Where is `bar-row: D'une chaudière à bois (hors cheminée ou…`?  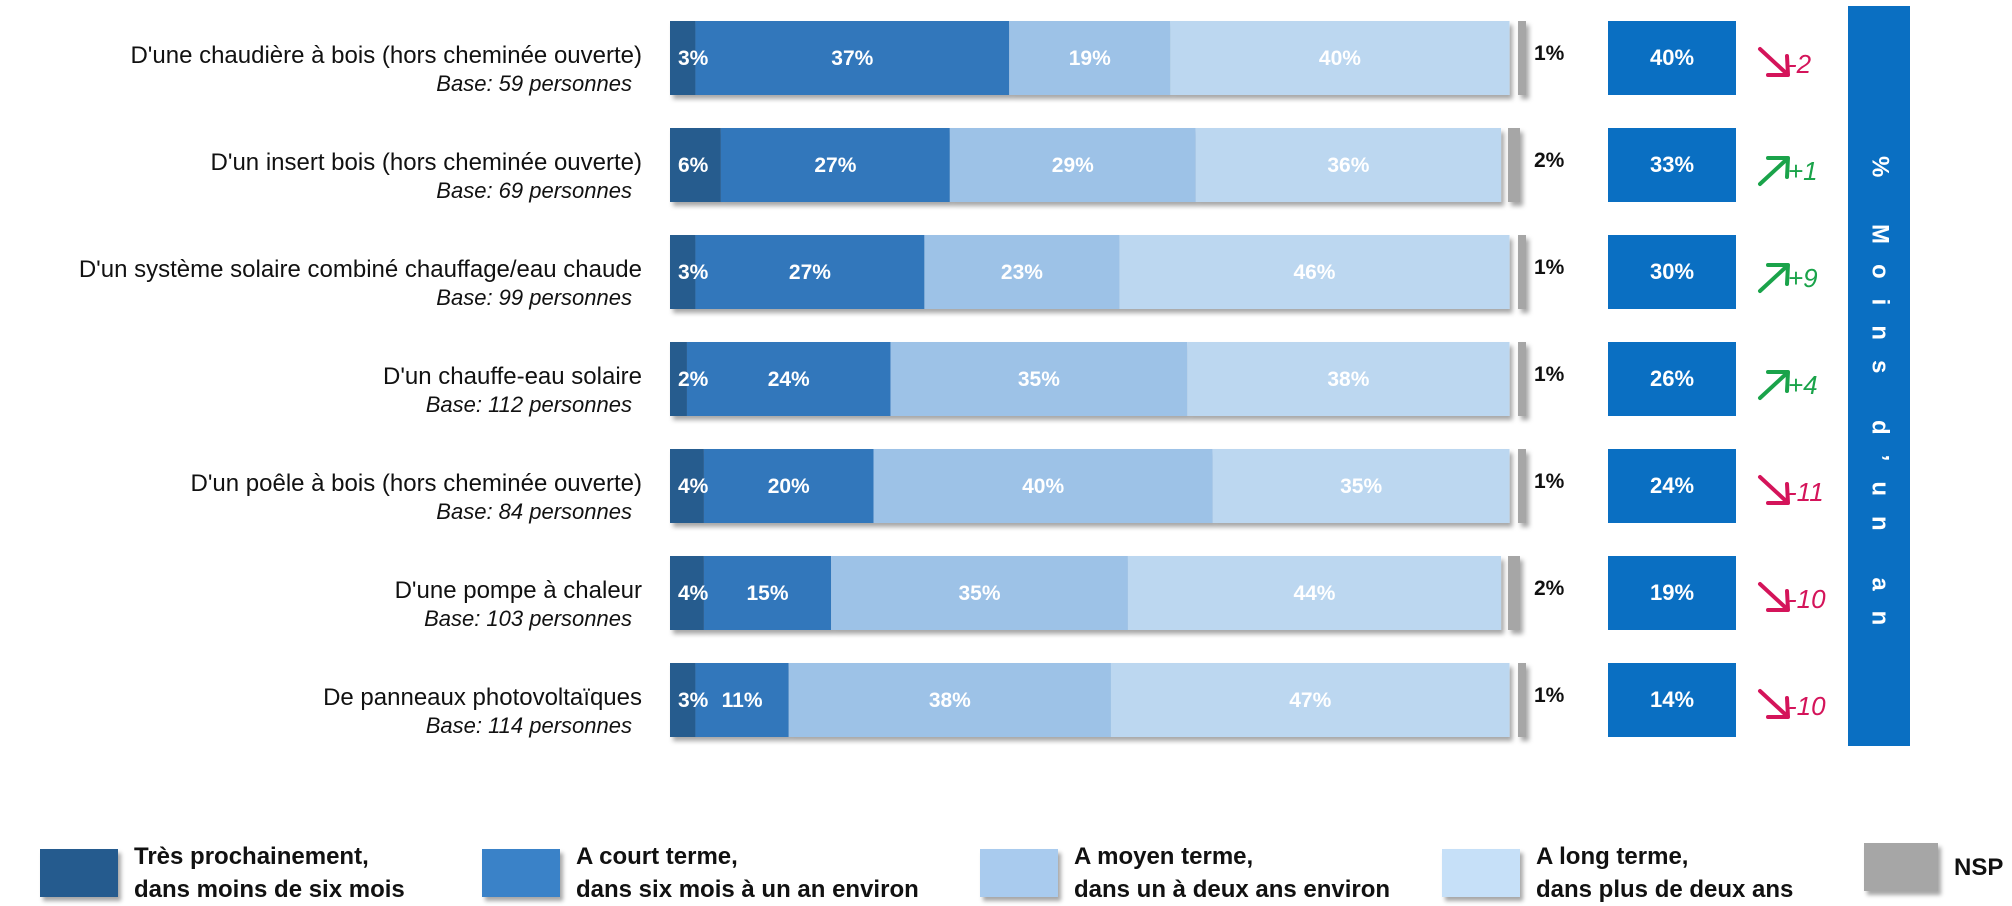
bar-row: D'une chaudière à bois (hors cheminée ou… is located at coordinates (971, 58).